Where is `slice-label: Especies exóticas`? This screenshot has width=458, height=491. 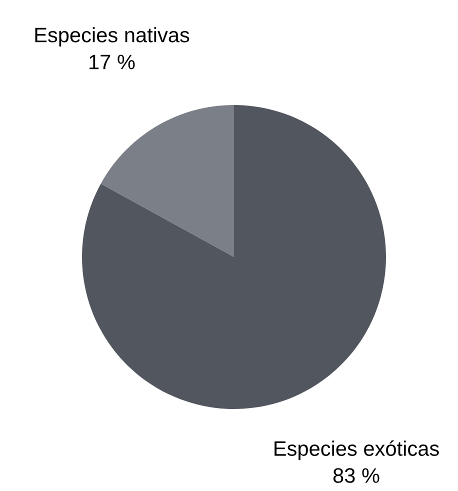 slice-label: Especies exóticas is located at coordinates (356, 450).